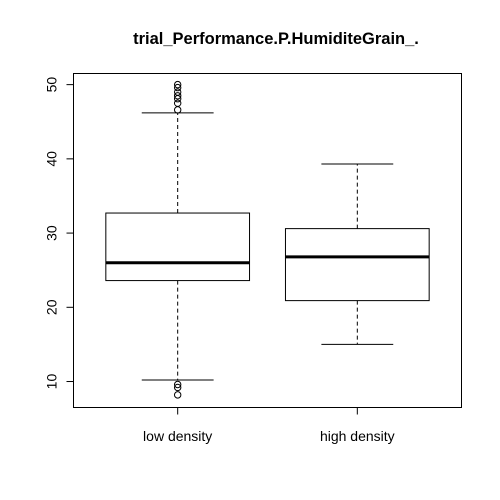 Image resolution: width=500 pixels, height=500 pixels. What do you see at coordinates (52, 382) in the screenshot?
I see `y-tick-label: 10` at bounding box center [52, 382].